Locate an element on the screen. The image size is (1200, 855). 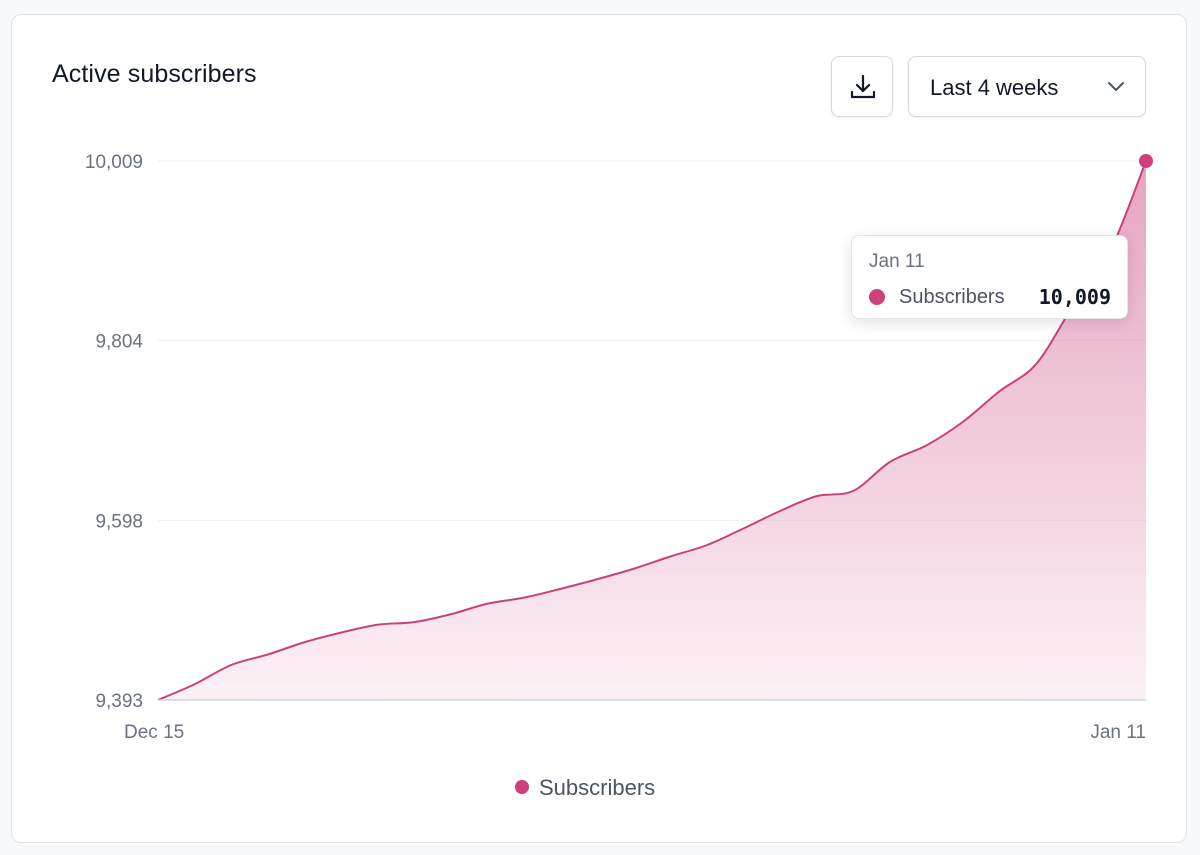
date-range-value: Last 4 weeks is located at coordinates (994, 87).